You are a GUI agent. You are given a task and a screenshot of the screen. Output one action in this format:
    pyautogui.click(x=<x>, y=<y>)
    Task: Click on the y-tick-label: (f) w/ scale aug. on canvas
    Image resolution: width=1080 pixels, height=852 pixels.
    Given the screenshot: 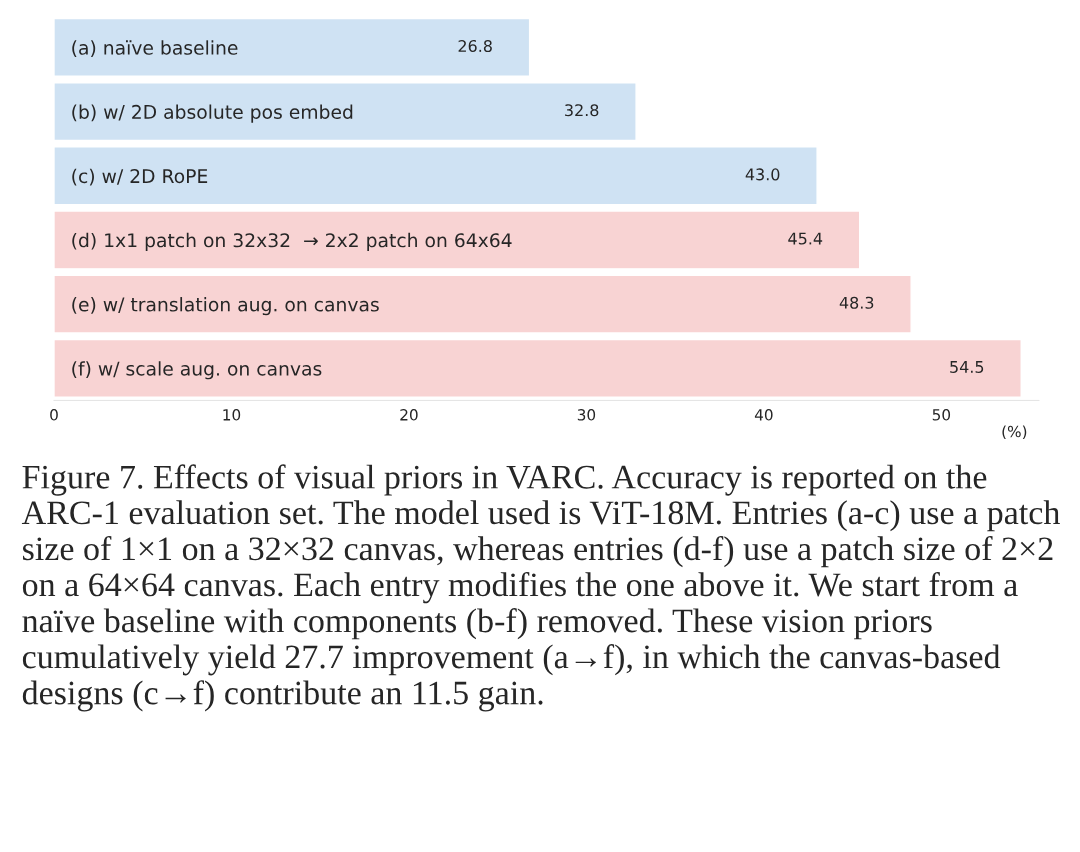 What is the action you would take?
    pyautogui.click(x=197, y=370)
    